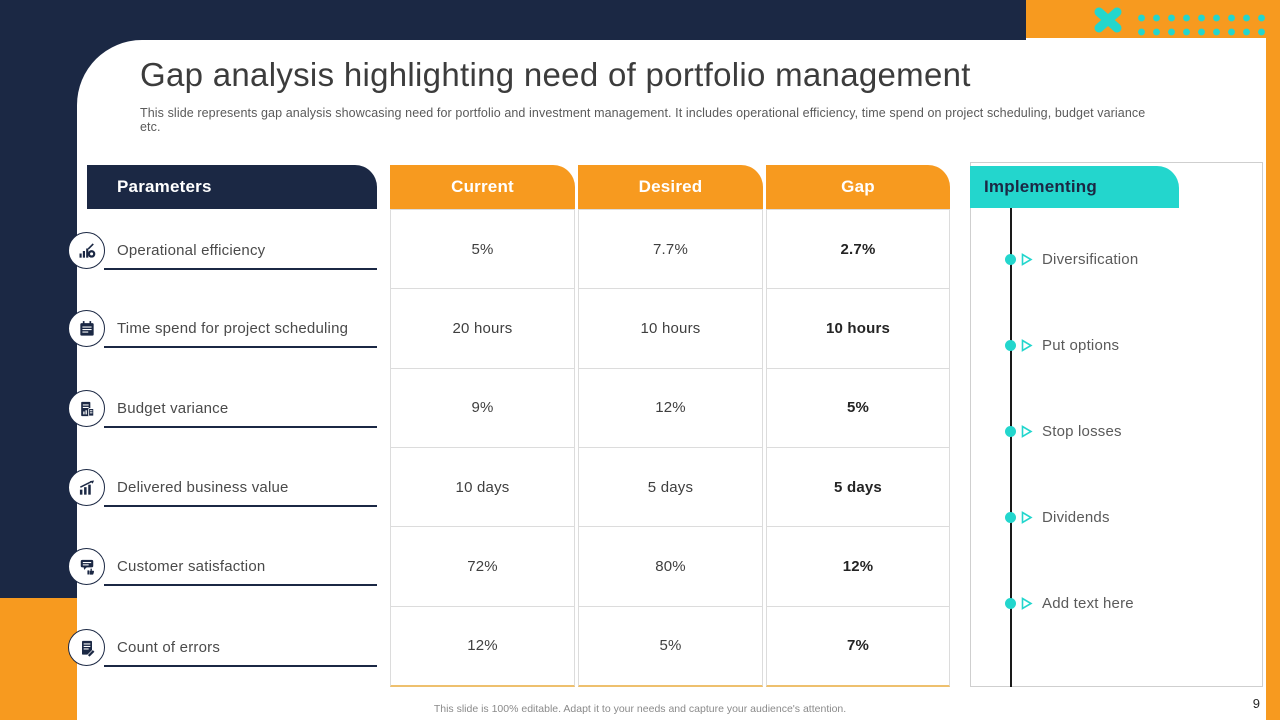  Describe the element at coordinates (670, 250) in the screenshot. I see `table-cell: 7.7%` at that location.